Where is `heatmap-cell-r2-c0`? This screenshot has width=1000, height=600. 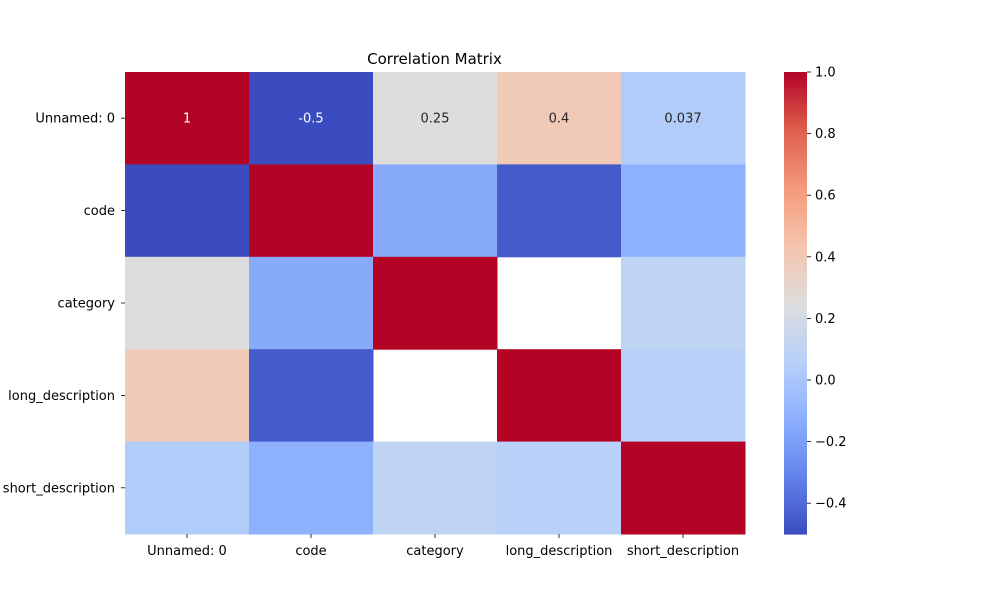 heatmap-cell-r2-c0 is located at coordinates (187, 303).